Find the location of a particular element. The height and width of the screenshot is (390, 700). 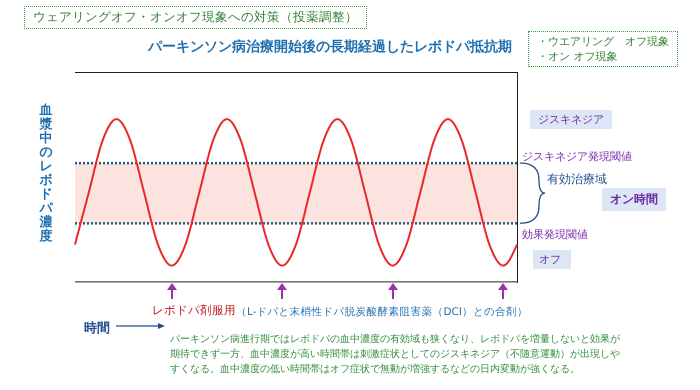

text: ウェアリングオフ・オンオフ現象への対策（投薬調整） is located at coordinates (195, 17).